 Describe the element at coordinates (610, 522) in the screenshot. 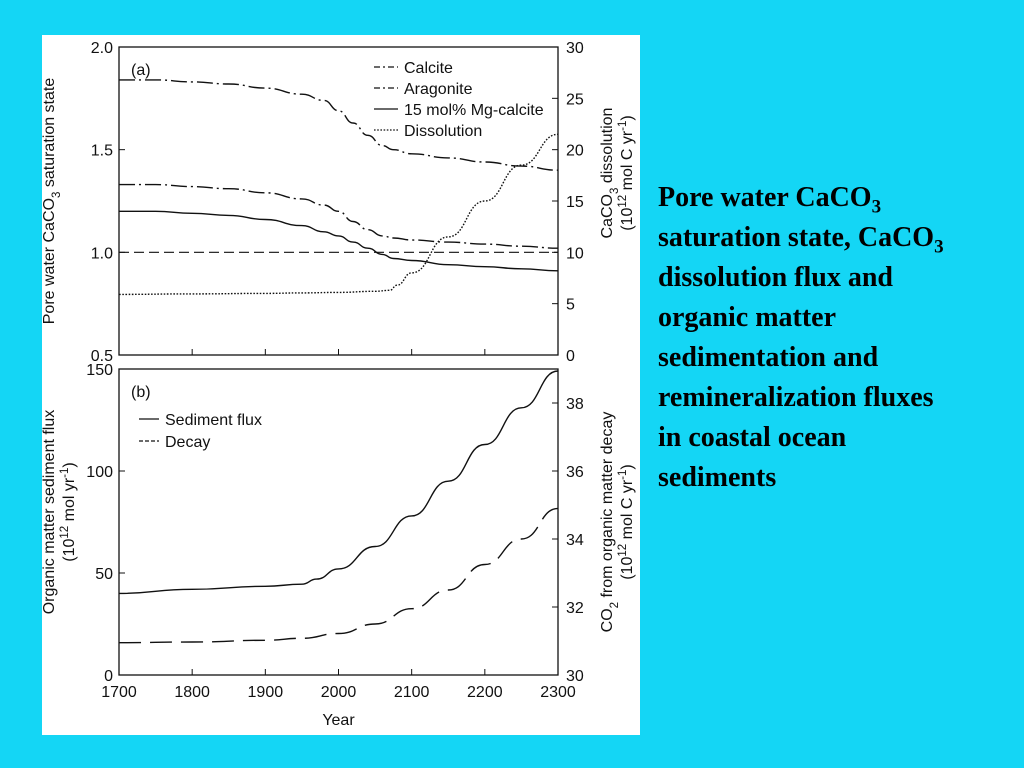

I see `y-axis-label-right: CO2 from organic matter decay` at that location.